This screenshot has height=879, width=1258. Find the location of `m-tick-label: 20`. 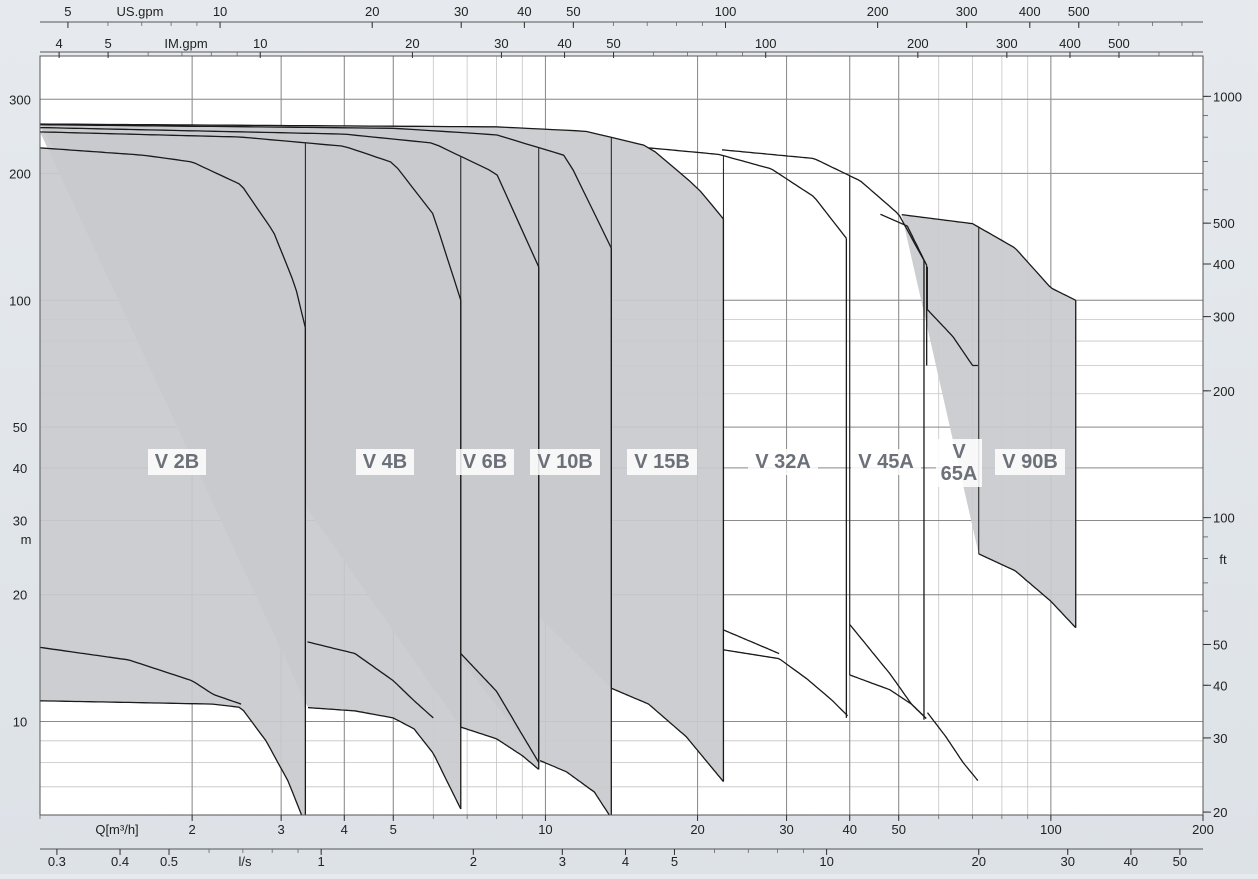

m-tick-label: 20 is located at coordinates (20, 595).